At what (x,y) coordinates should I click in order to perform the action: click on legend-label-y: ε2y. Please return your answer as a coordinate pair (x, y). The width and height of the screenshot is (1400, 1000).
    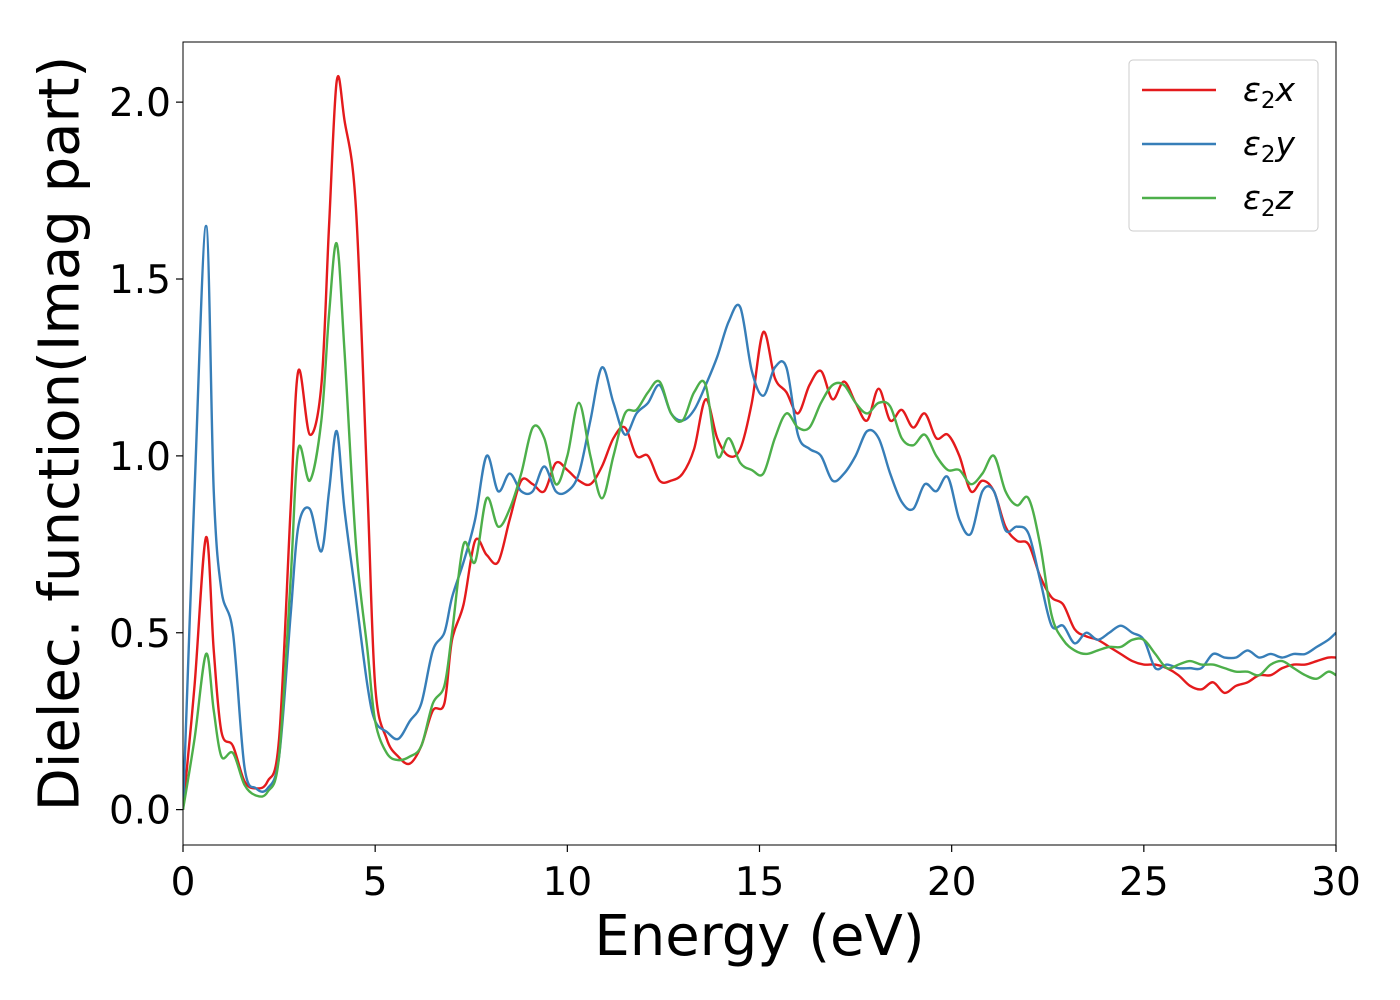
    Looking at the image, I should click on (1269, 146).